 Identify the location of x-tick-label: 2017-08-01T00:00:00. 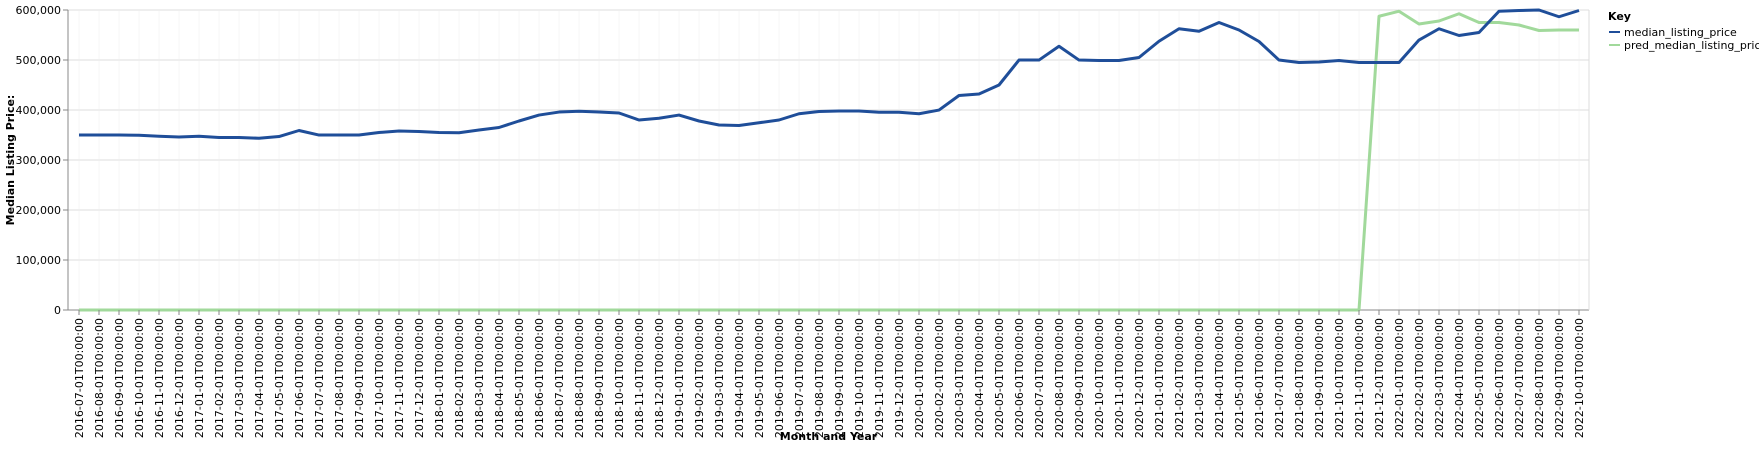
(339, 378).